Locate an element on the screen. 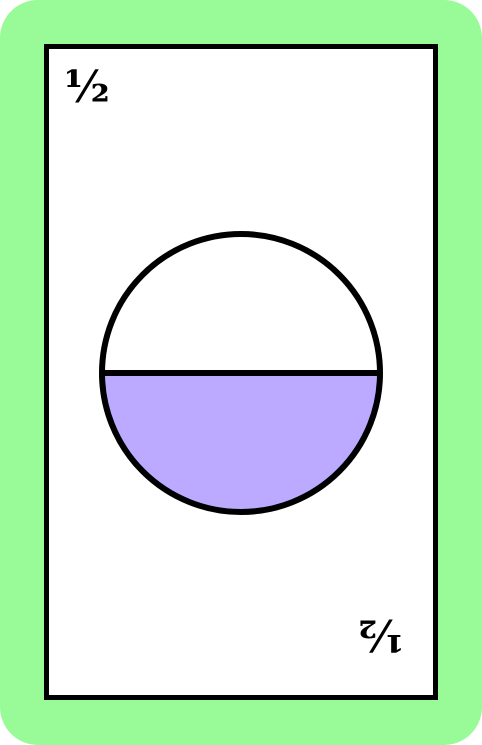 The height and width of the screenshot is (745, 482). corner-label-top-left: ½ is located at coordinates (87, 87).